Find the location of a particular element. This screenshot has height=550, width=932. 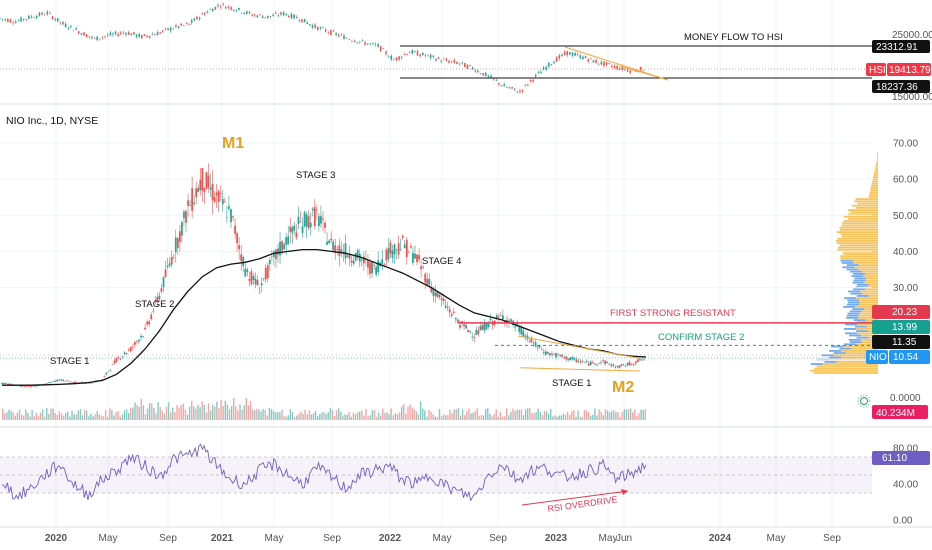

rsi-y-tick: 40.00 is located at coordinates (905, 485).